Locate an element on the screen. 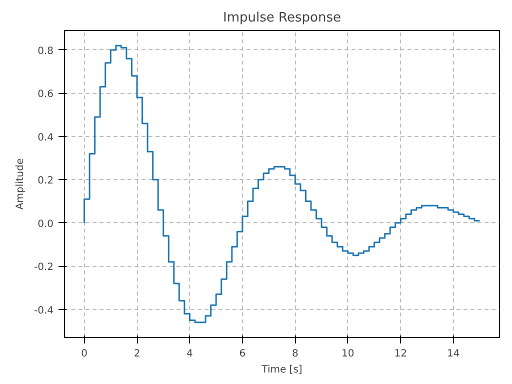 This screenshot has width=512, height=384. y-tick-label: 0.4 is located at coordinates (46, 138).